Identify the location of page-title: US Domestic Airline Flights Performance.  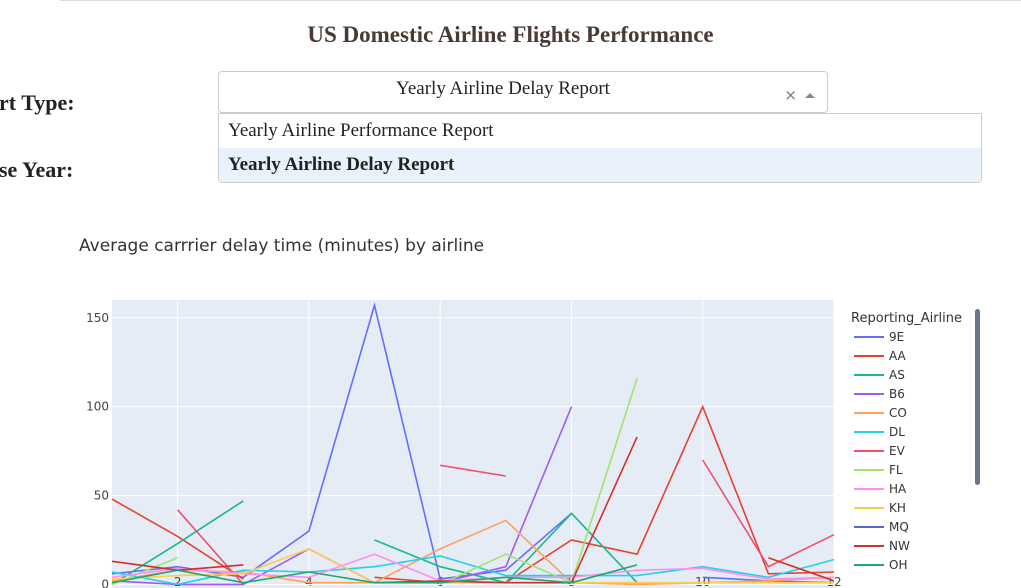
(510, 34).